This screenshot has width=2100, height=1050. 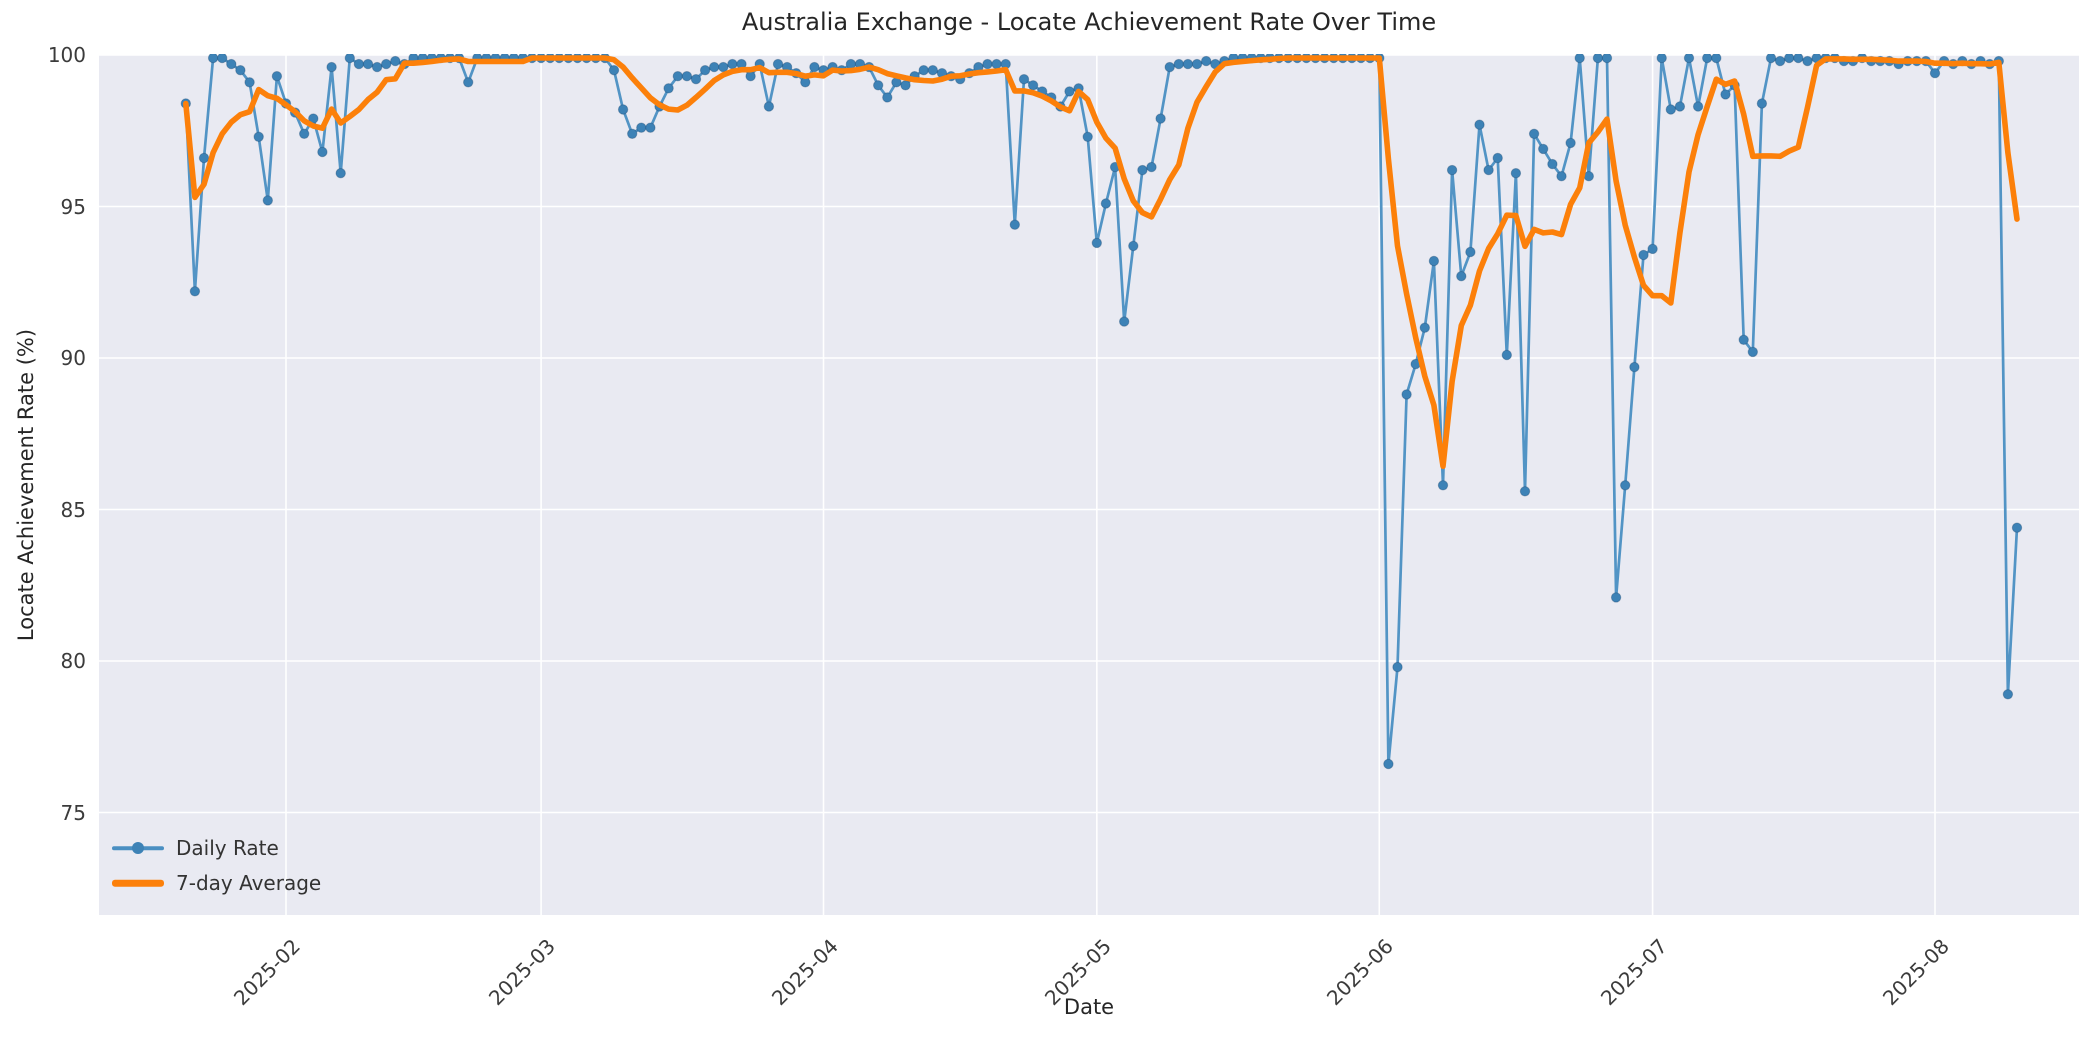 I want to click on legend-item-7day-average: 7-day Average, so click(x=216, y=883).